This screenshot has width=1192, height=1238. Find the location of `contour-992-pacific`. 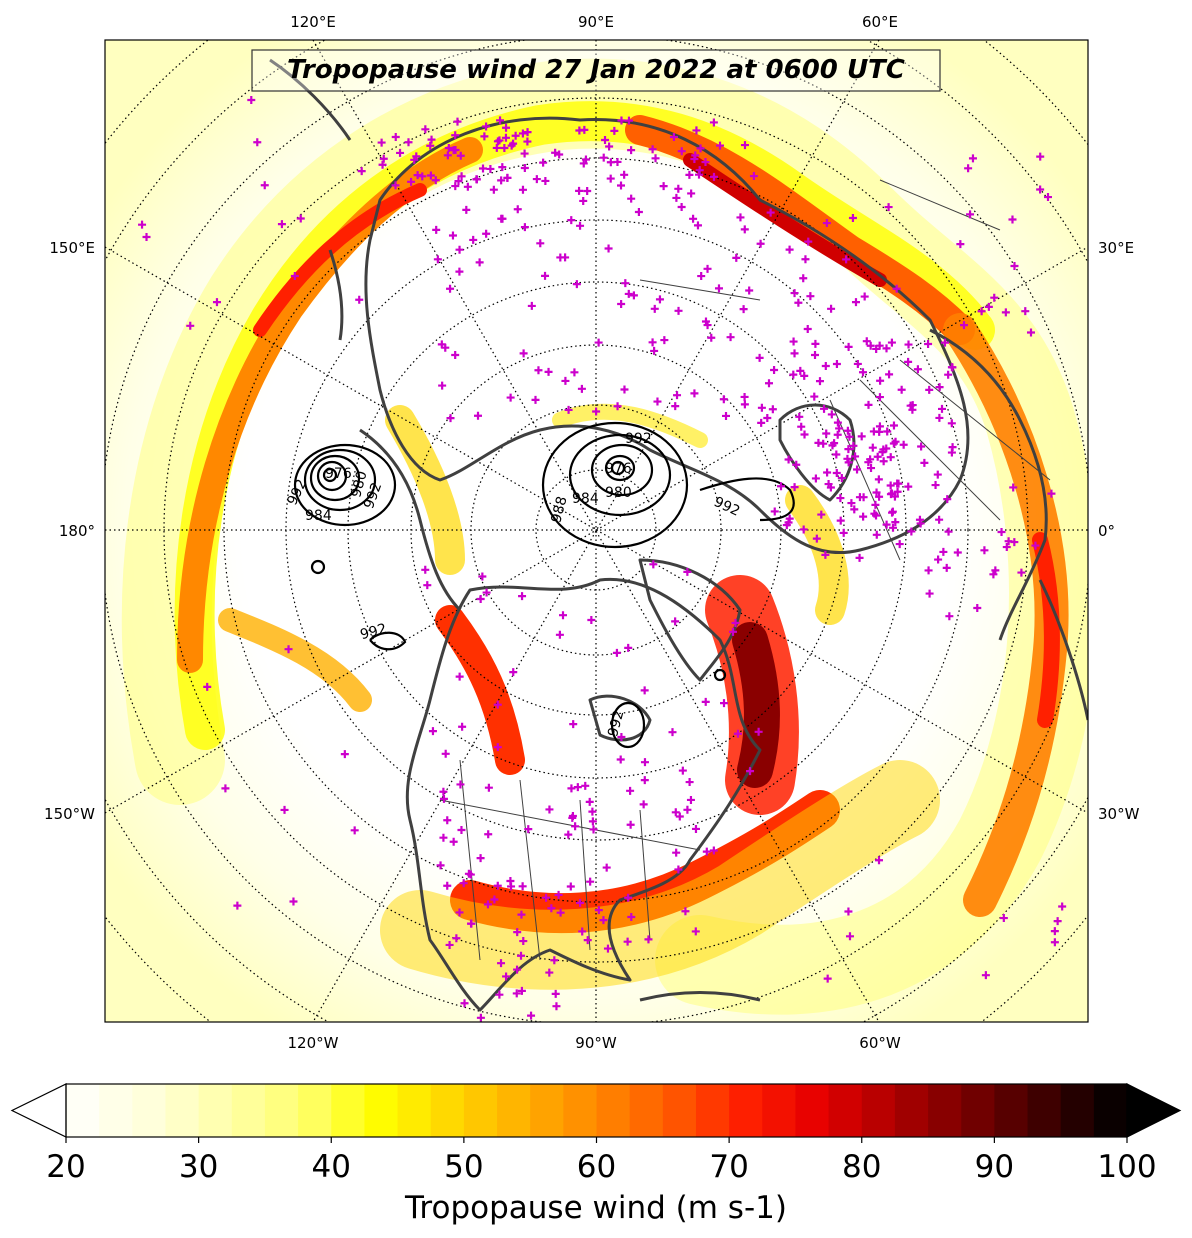

contour-992-pacific is located at coordinates (388, 641).